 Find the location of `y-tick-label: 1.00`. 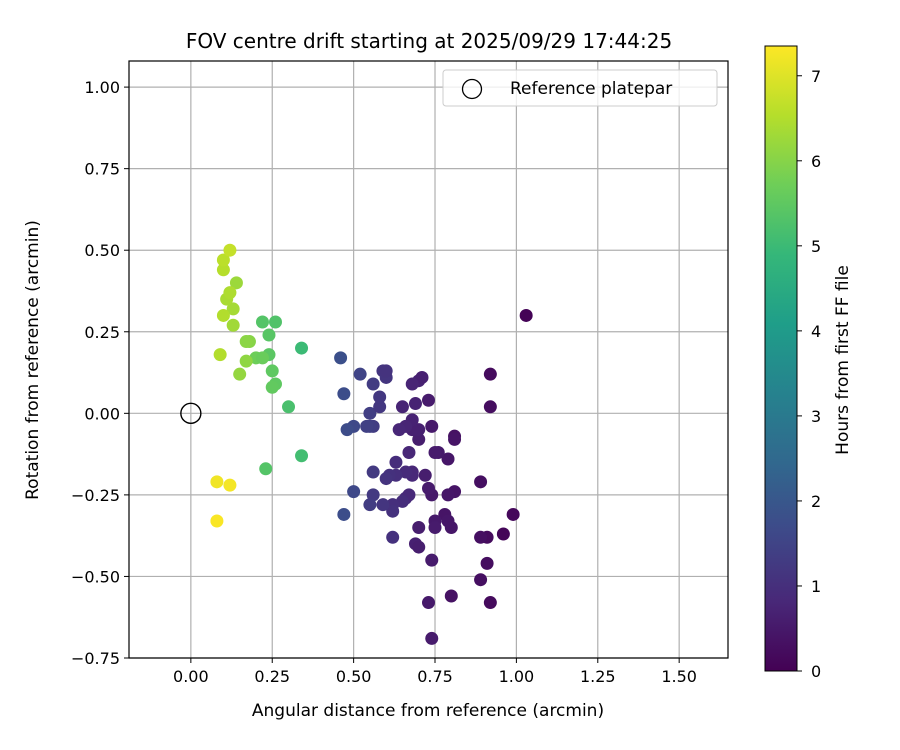

y-tick-label: 1.00 is located at coordinates (102, 87).